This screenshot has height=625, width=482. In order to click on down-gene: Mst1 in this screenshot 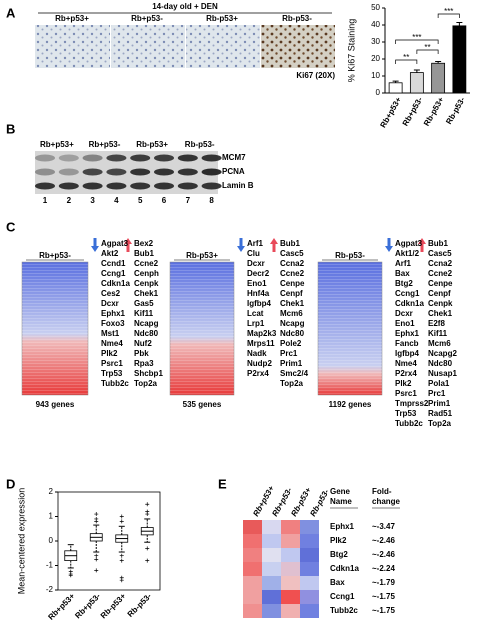, I will do `click(110, 333)`.